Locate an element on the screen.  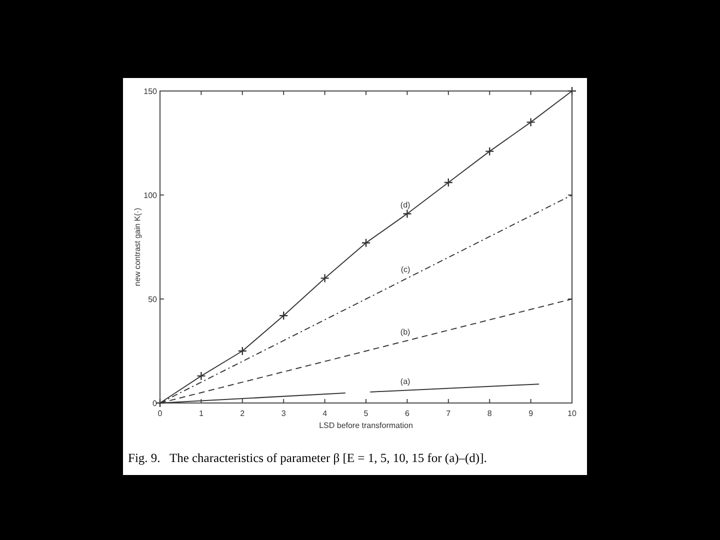
x-tick-label: 7 is located at coordinates (449, 413).